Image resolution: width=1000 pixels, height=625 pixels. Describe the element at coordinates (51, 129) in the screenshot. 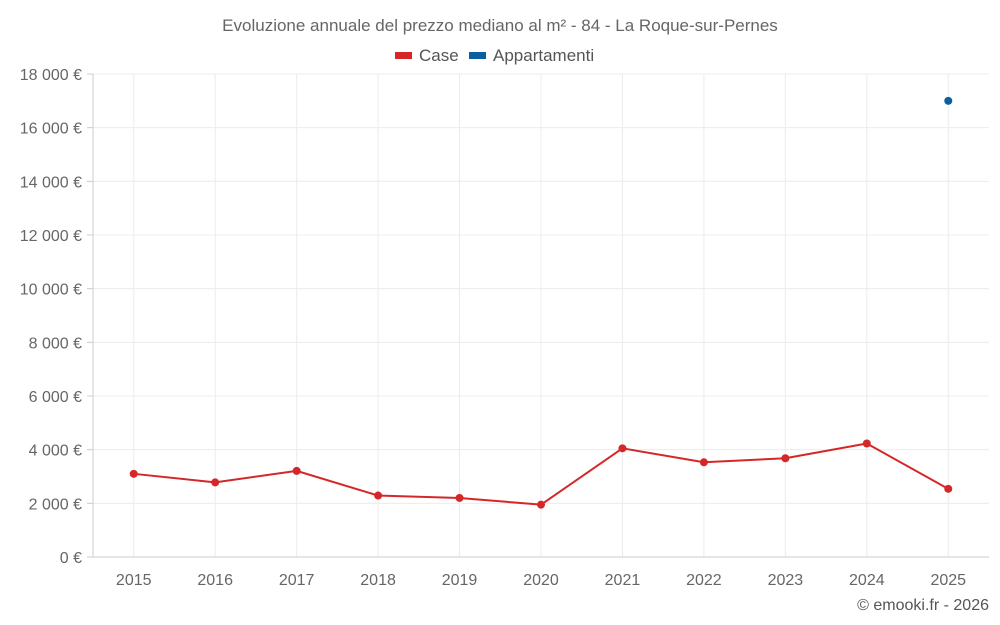

I see `y-tick-label: 16 000 €` at that location.